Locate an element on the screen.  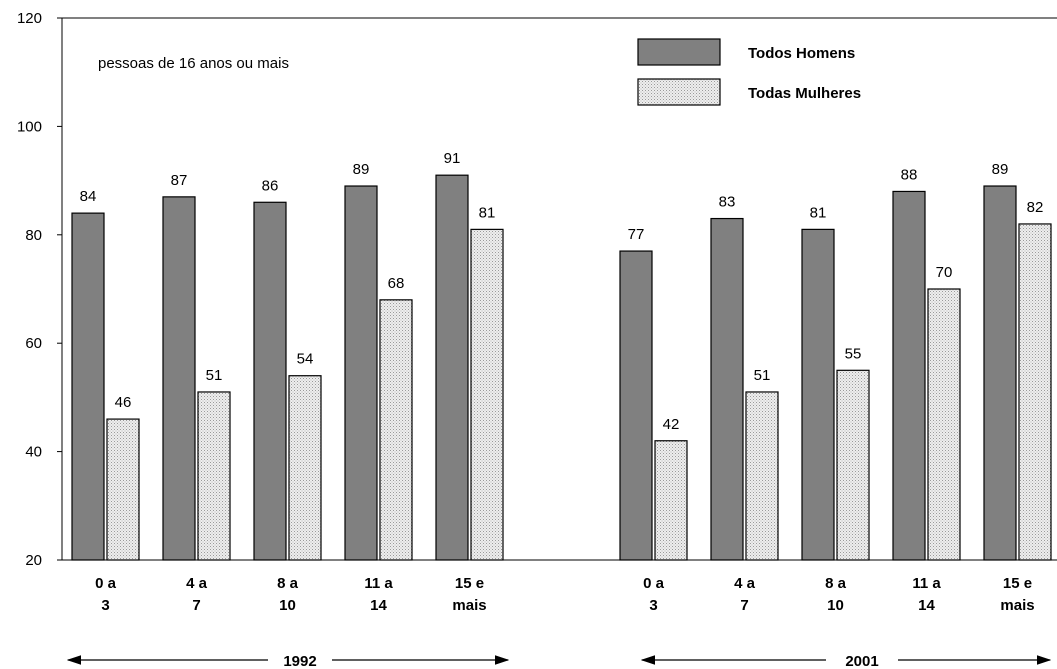
period-1992: 1992 is located at coordinates (288, 661).